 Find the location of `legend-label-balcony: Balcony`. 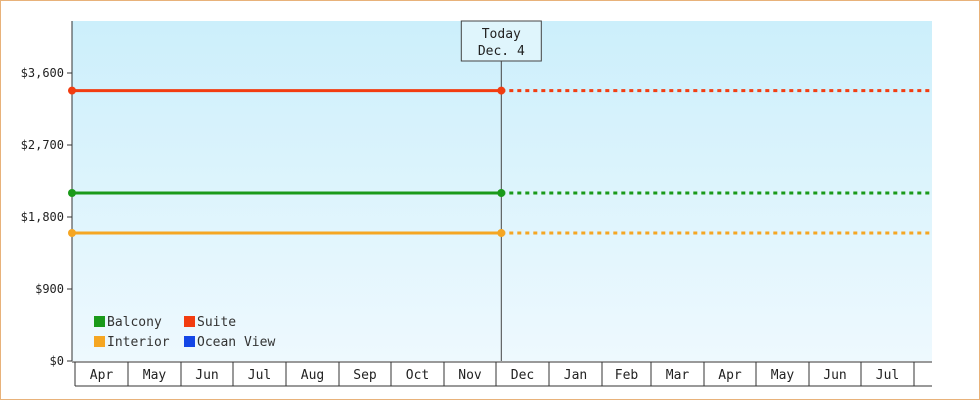

legend-label-balcony: Balcony is located at coordinates (134, 322).